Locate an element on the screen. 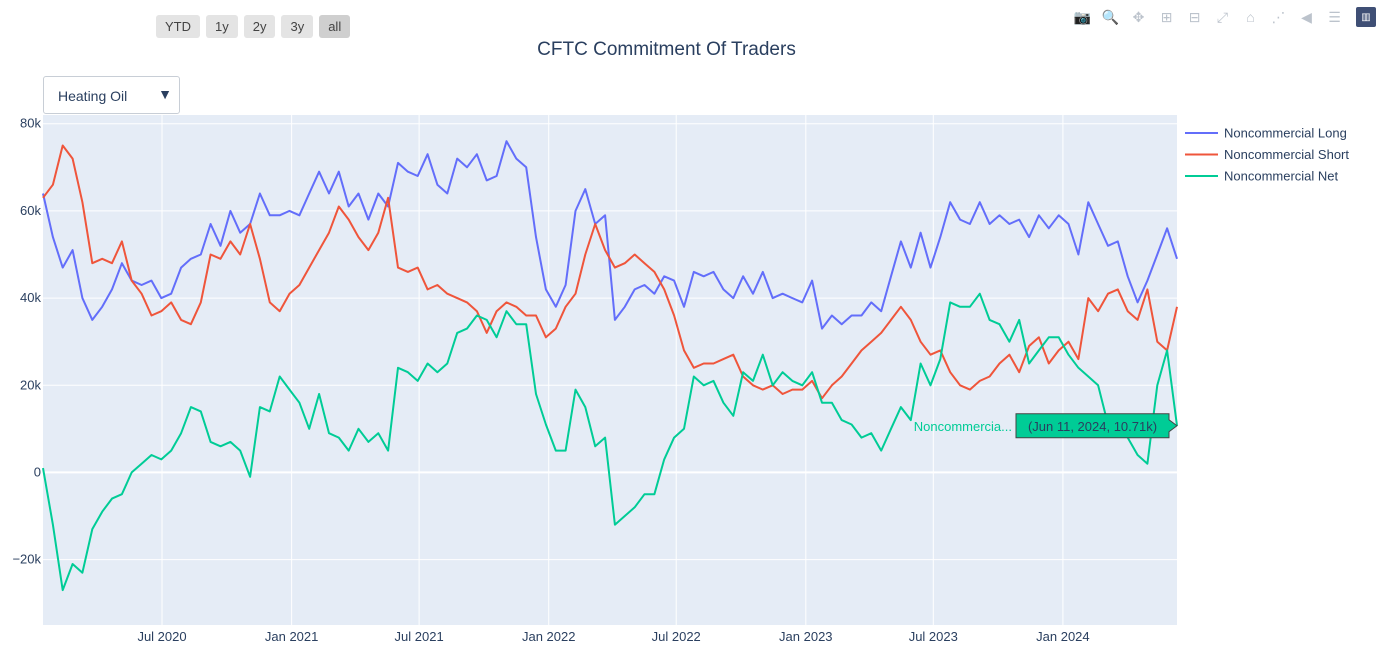  chart-title: CFTC Commitment Of Traders is located at coordinates (666, 49).